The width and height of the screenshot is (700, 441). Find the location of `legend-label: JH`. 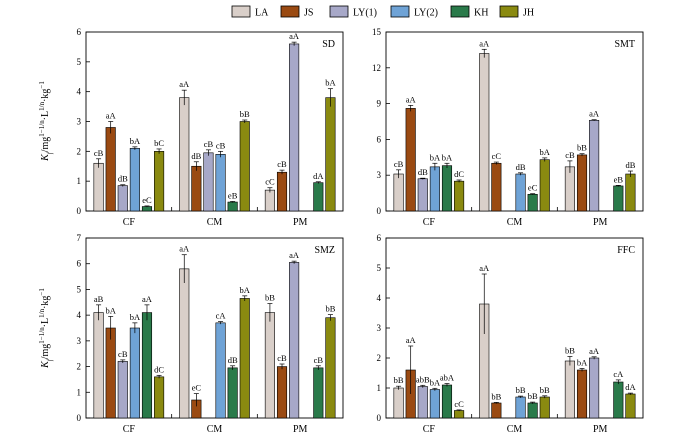

legend-label: JH is located at coordinates (528, 13).